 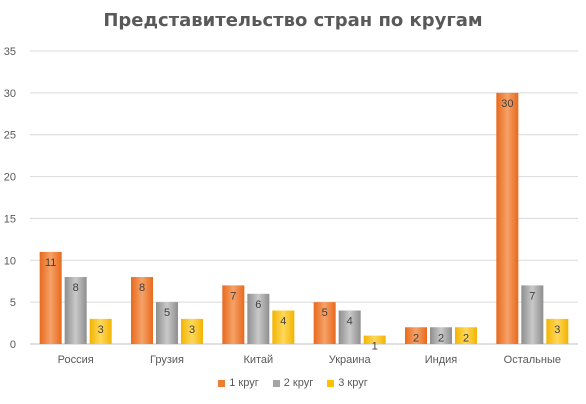 I want to click on legend-label: 1 круг, so click(x=244, y=383).